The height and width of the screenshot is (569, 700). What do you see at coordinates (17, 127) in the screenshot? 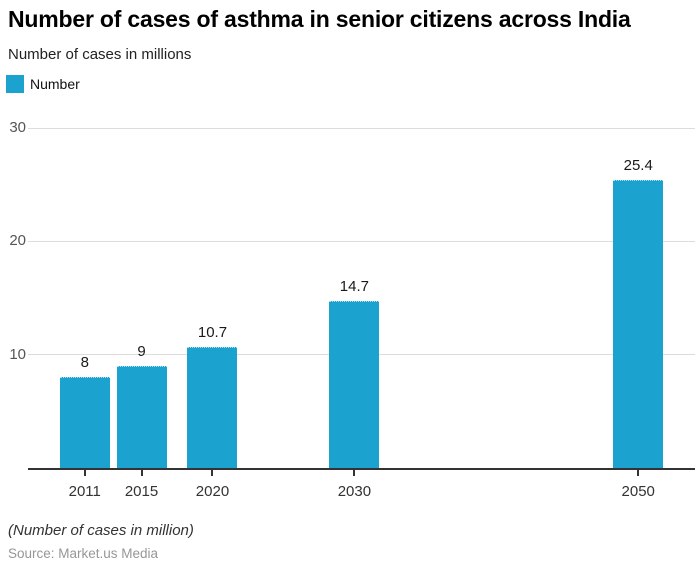
I see `y-axis-label-30: 30` at bounding box center [17, 127].